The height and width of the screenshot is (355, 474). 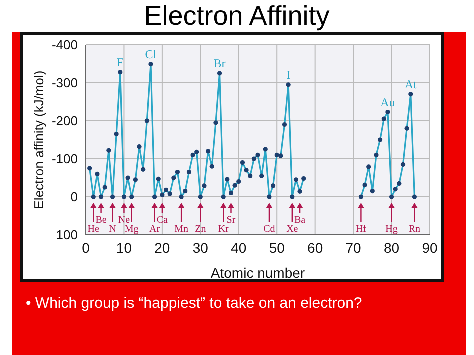 I want to click on y-tick-label: -100, so click(x=65, y=159).